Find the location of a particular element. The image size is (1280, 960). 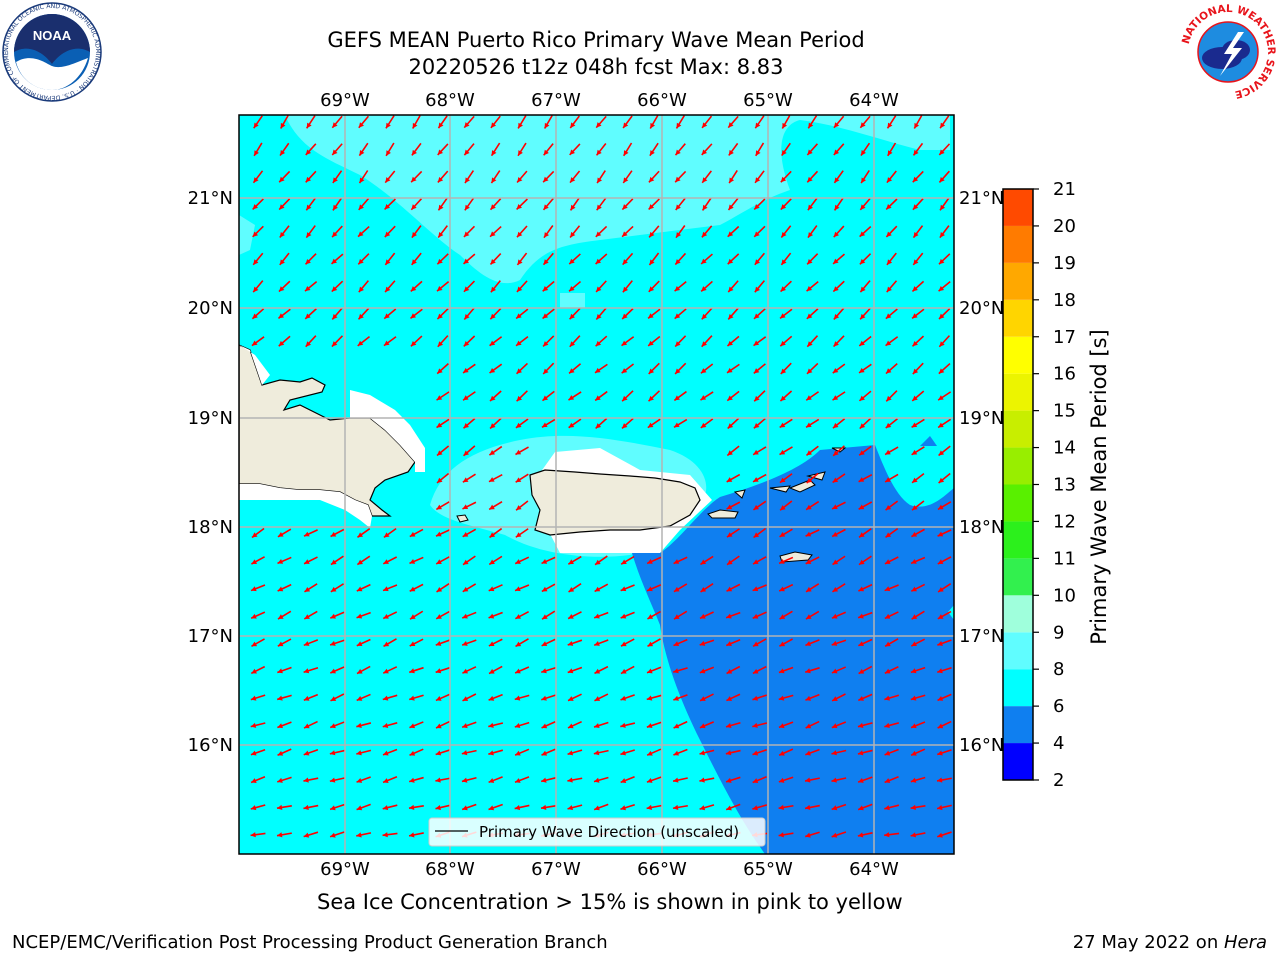

colorbar-tick-label: 15 is located at coordinates (1064, 411).